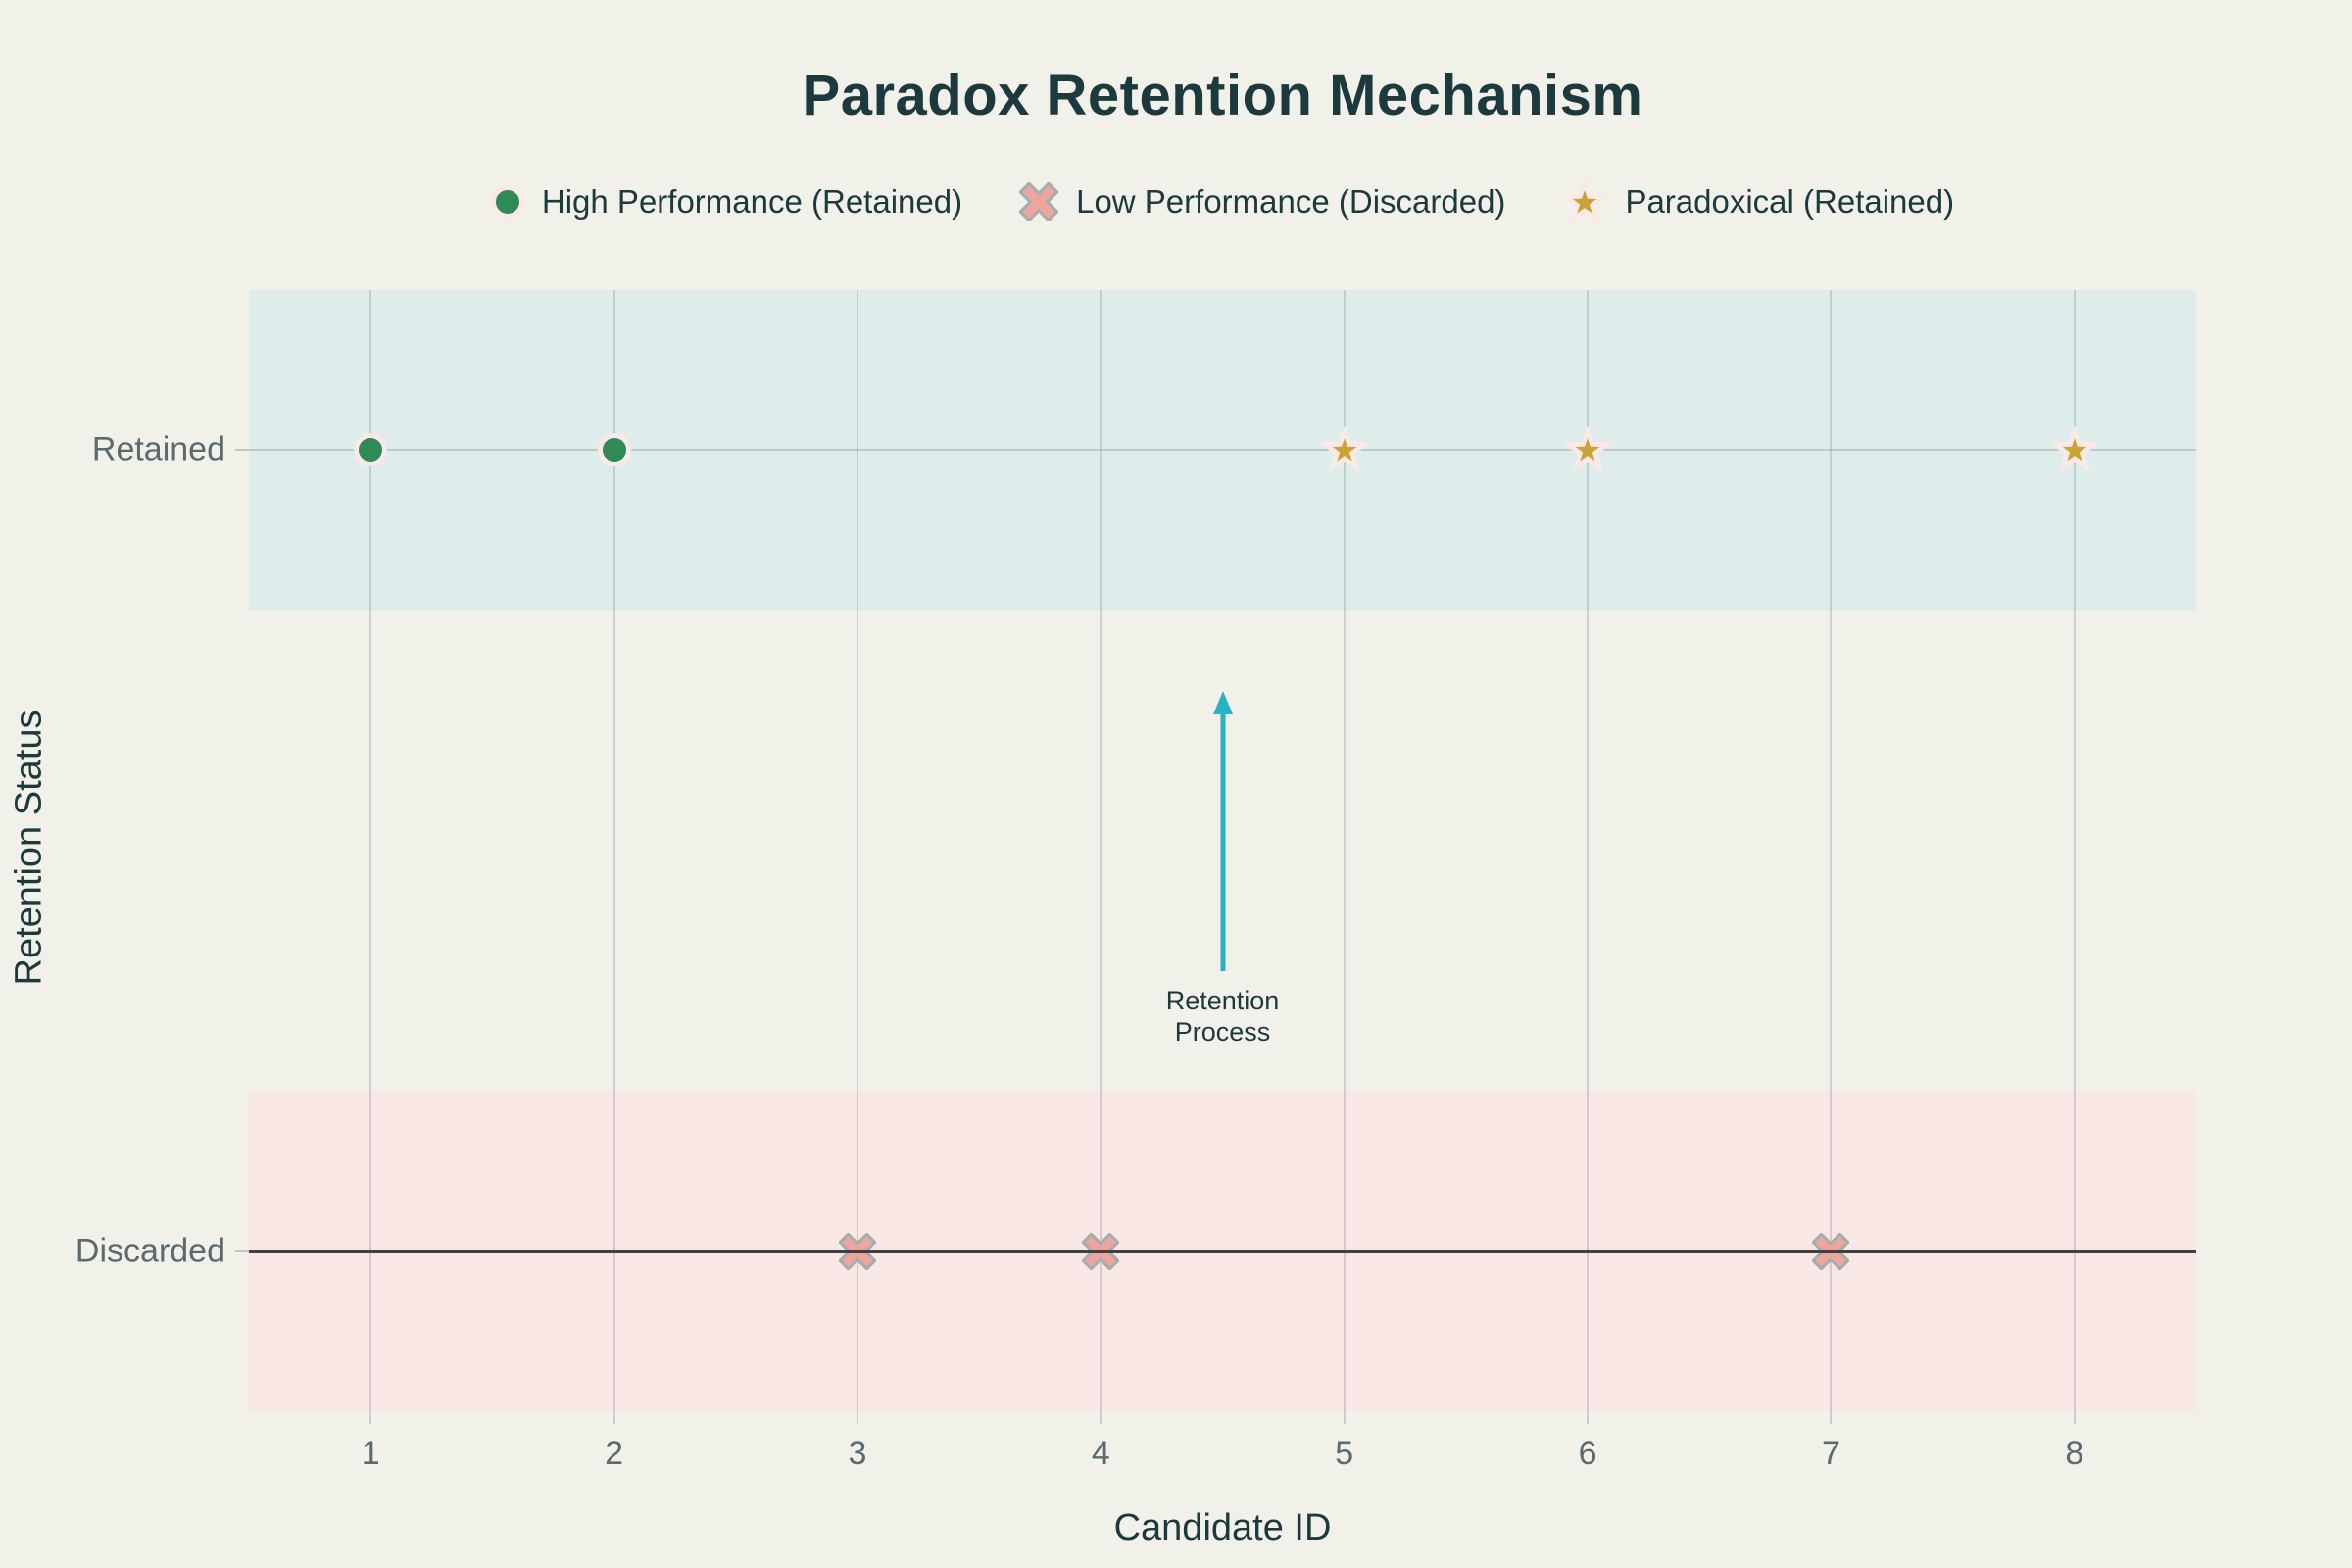 This screenshot has height=1568, width=2352. What do you see at coordinates (1222, 1000) in the screenshot?
I see `annotation-line-1: Retention` at bounding box center [1222, 1000].